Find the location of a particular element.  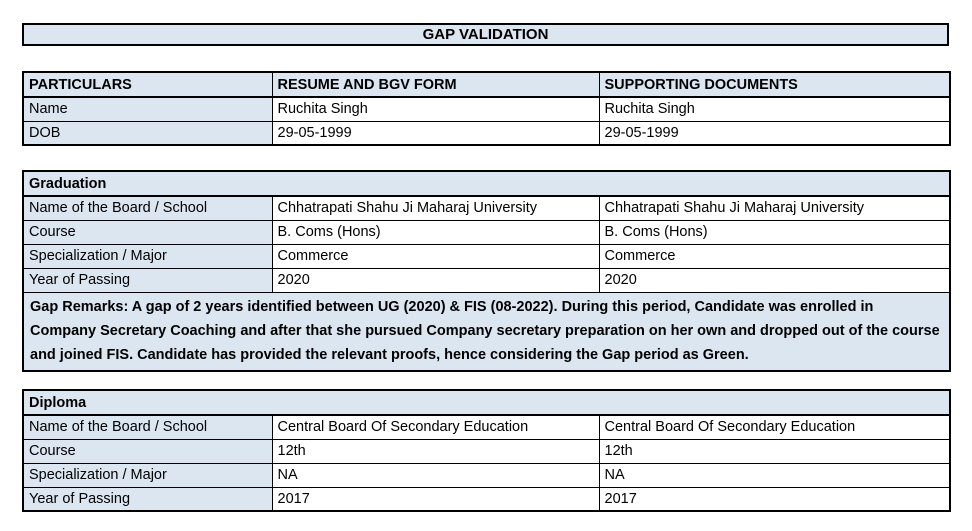

supporting-value-cell: Ruchita Singh is located at coordinates (774, 109).